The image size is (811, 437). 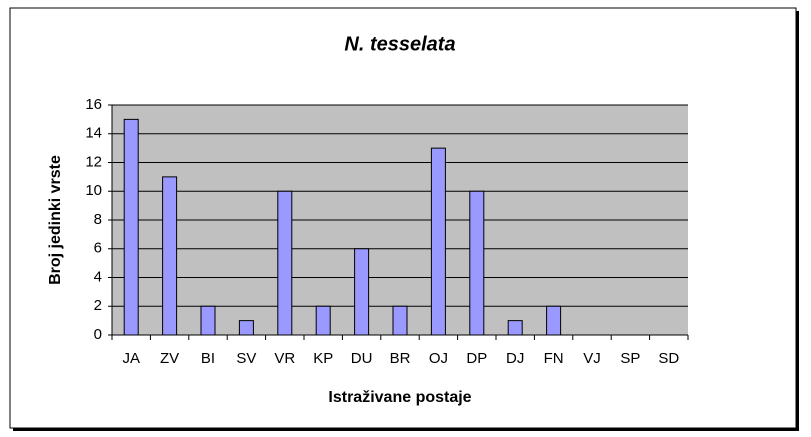 I want to click on y-tick-label: 10, so click(x=93, y=190).